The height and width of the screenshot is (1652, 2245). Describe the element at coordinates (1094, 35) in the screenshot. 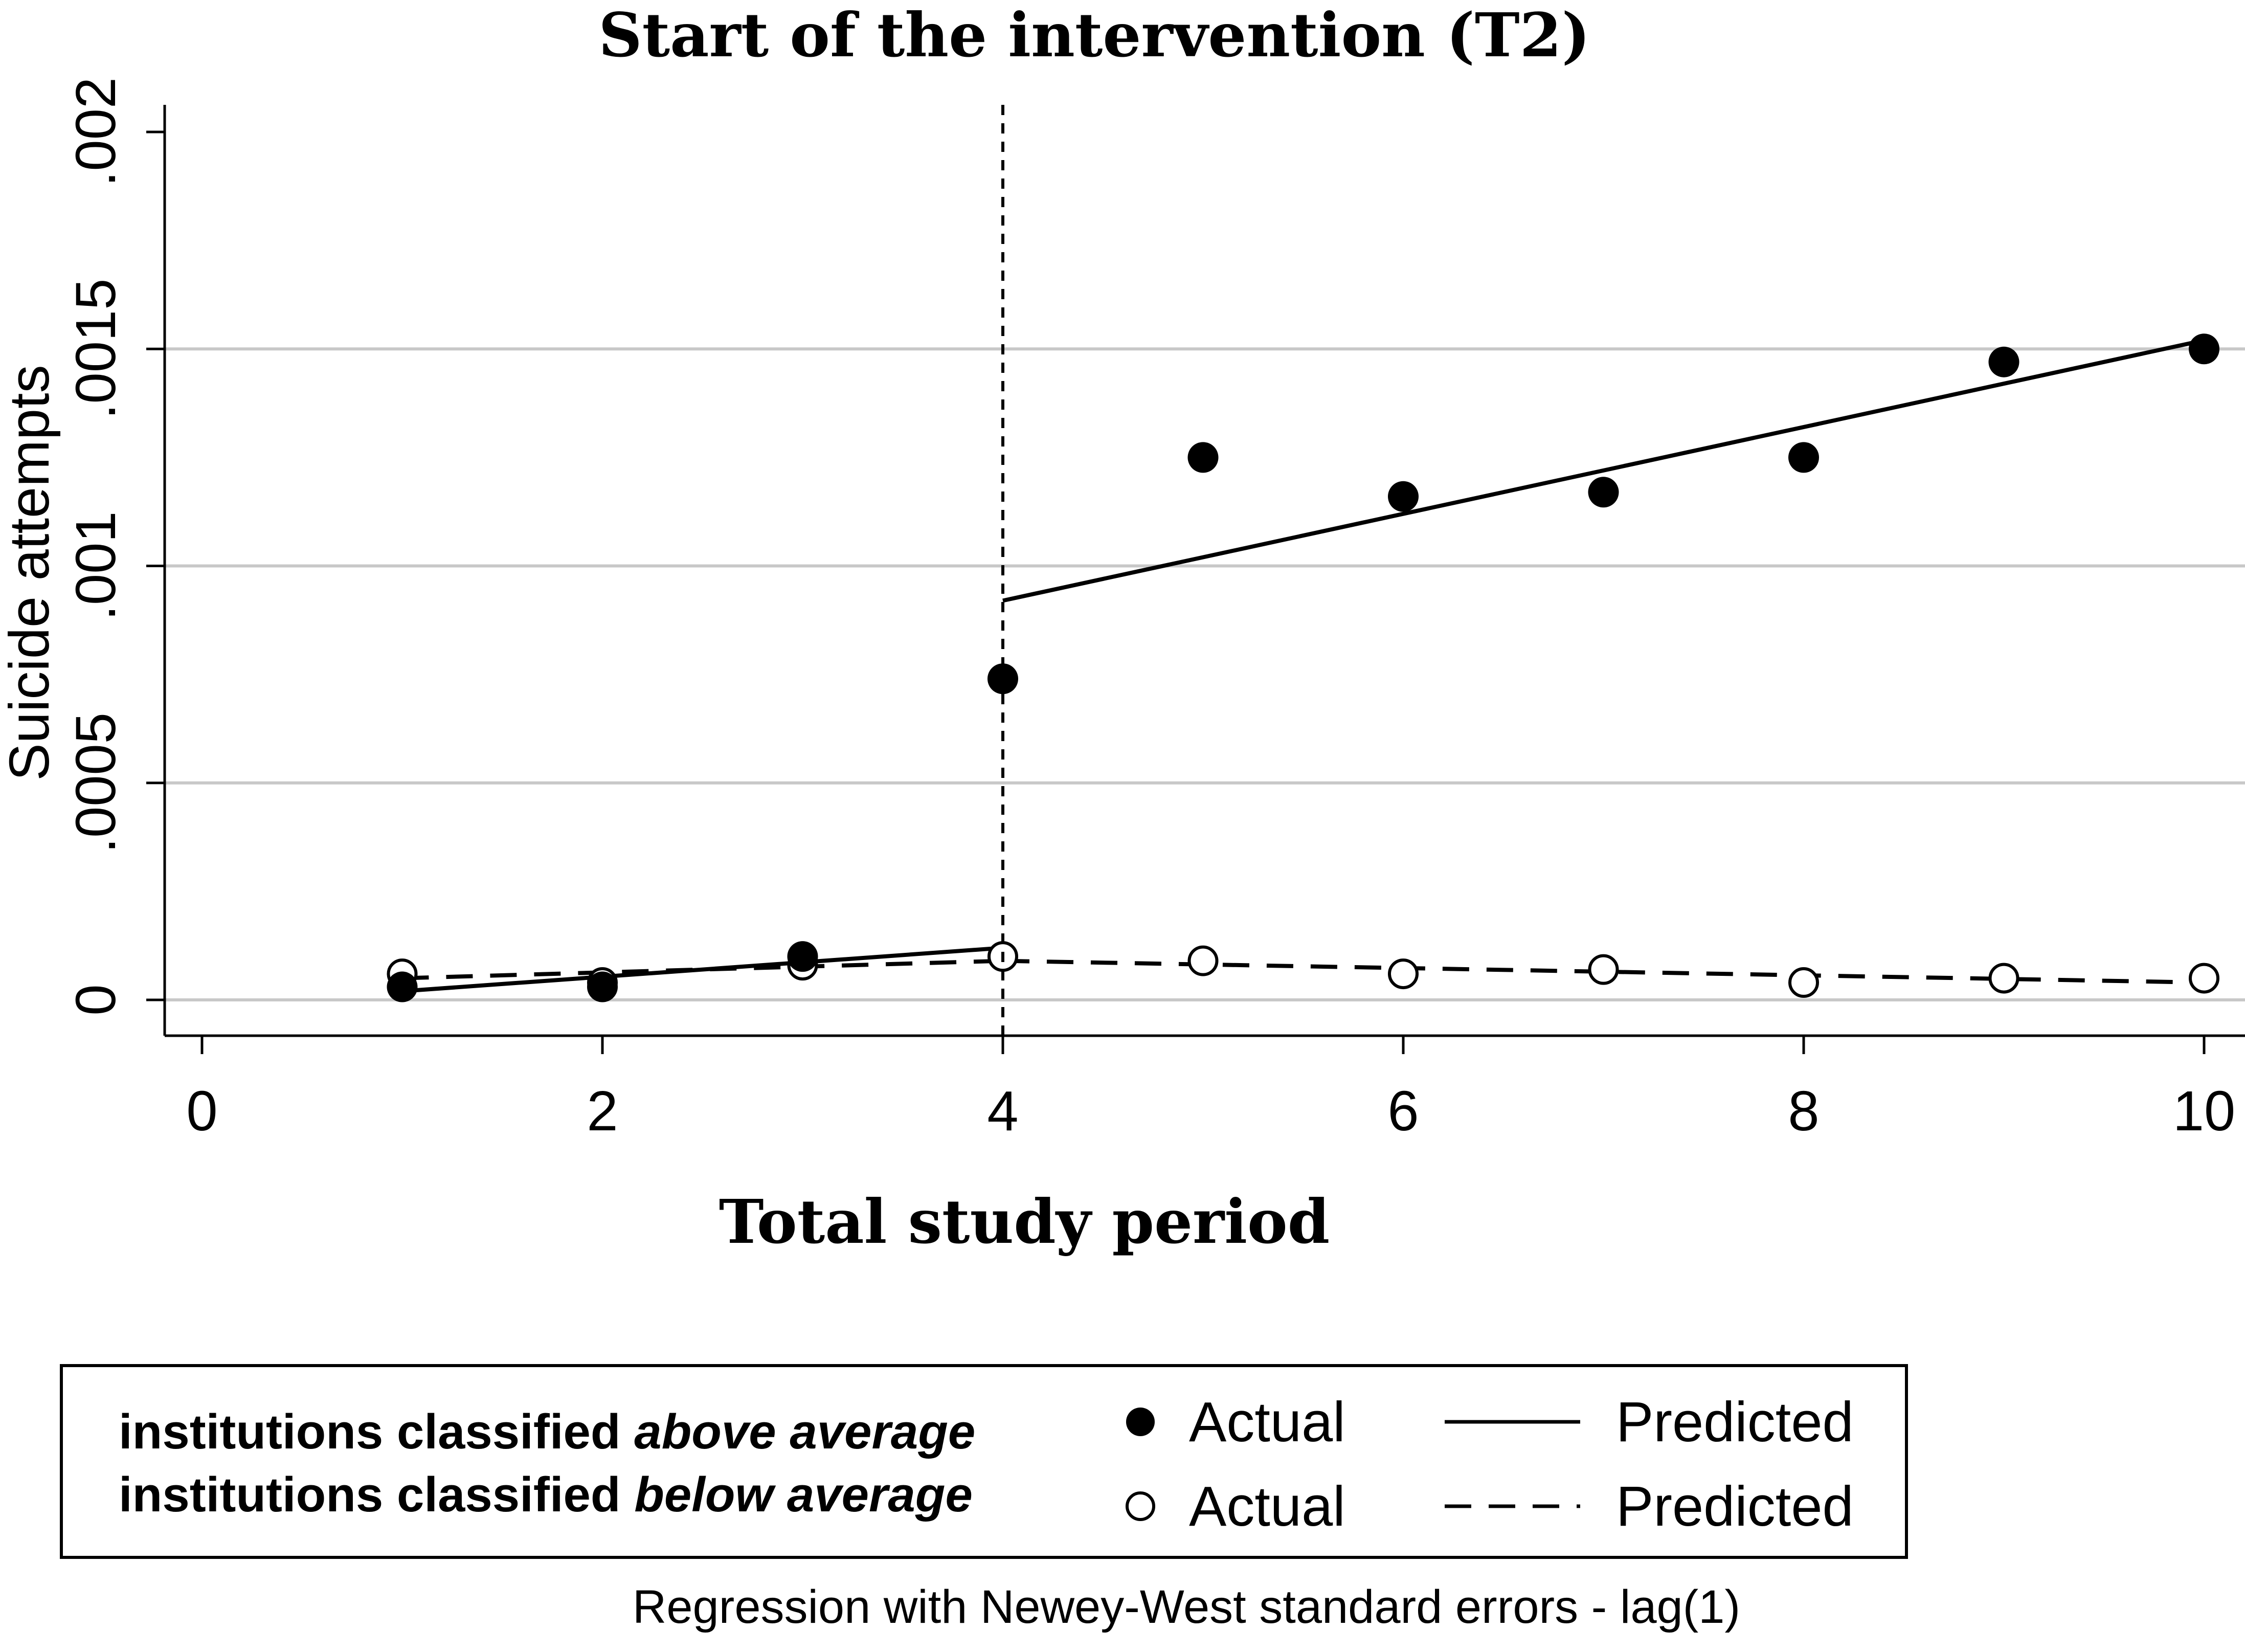

I see `chart-title: Start of the intervention (T2)` at that location.